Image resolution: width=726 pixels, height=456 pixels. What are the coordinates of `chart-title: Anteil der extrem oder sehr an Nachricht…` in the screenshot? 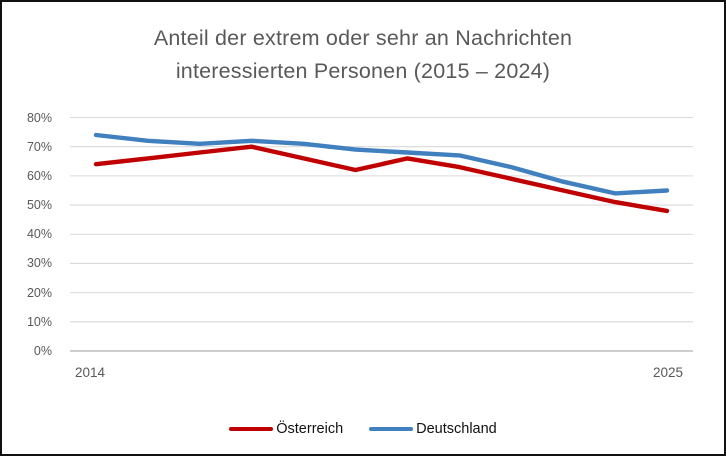 It's located at (363, 55).